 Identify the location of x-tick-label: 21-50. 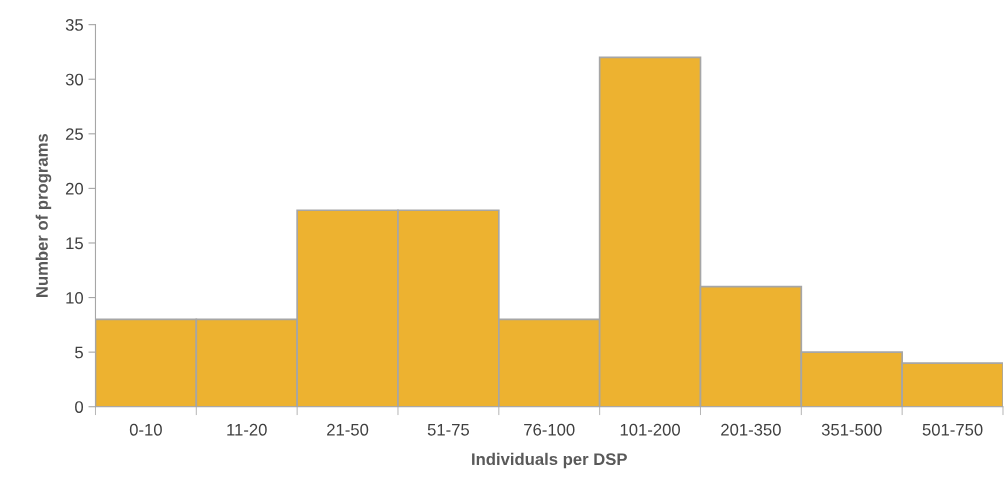
(348, 429).